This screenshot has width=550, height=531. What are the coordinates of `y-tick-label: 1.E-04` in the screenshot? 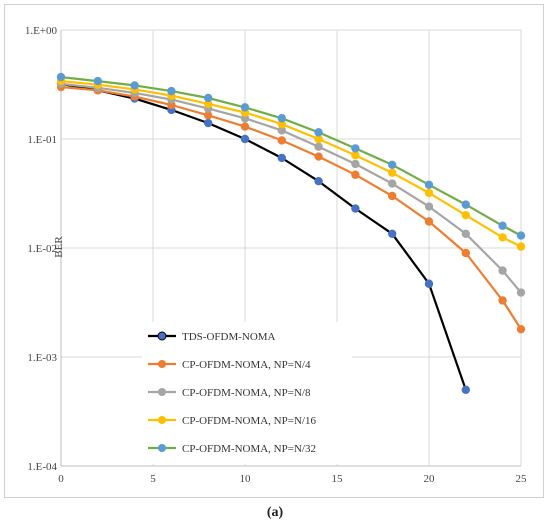 It's located at (42, 467).